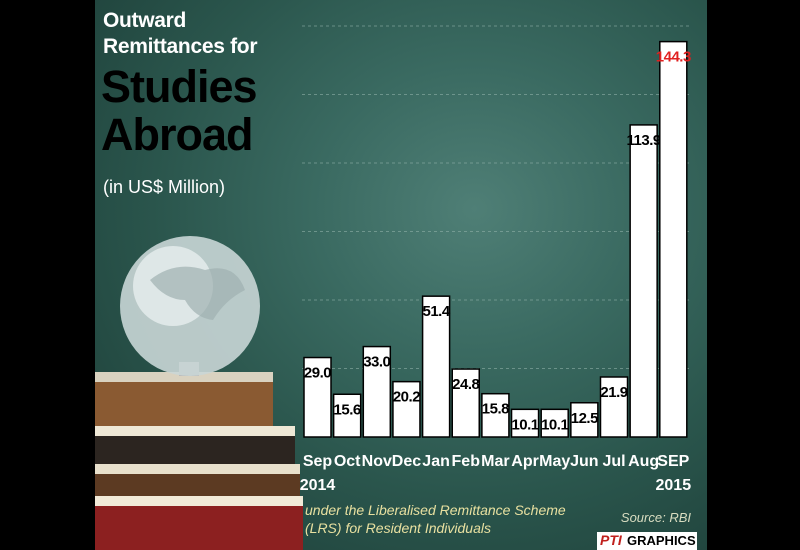 Image resolution: width=800 pixels, height=550 pixels. Describe the element at coordinates (164, 187) in the screenshot. I see `unit-label: (in US$ Million)` at that location.